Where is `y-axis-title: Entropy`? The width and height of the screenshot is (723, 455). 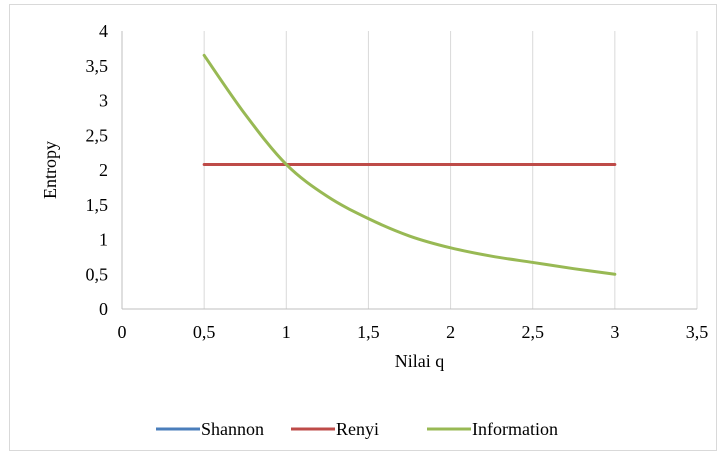
y-axis-title: Entropy is located at coordinates (50, 170).